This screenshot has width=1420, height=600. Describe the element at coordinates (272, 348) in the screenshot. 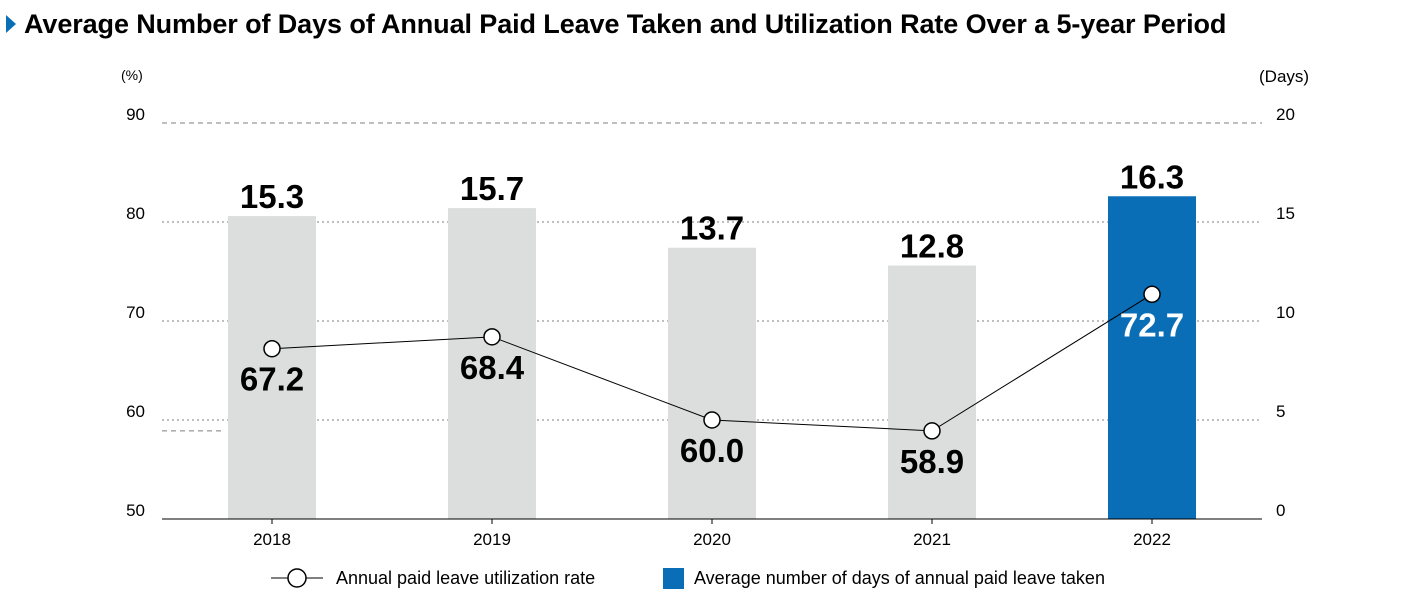

I see `line-point-2018` at that location.